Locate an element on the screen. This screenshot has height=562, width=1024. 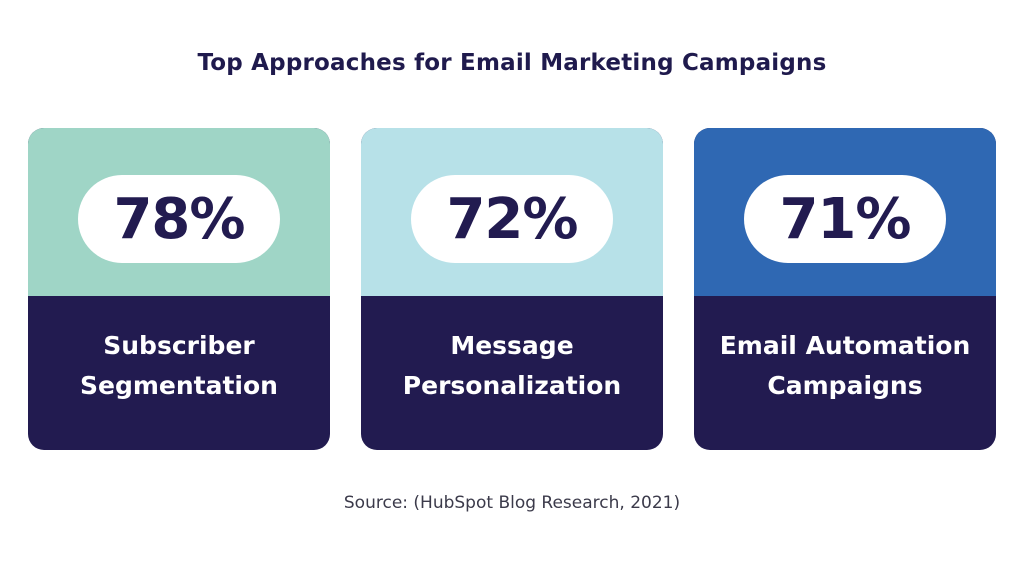
source-note: Source: (HubSpot Blog Research, 2021) is located at coordinates (512, 503).